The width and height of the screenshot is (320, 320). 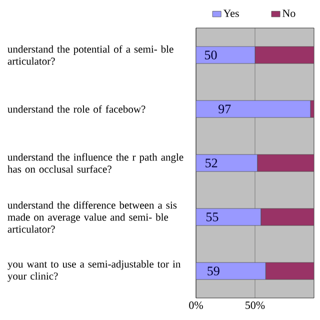 I want to click on data-label: 52, so click(x=212, y=163).